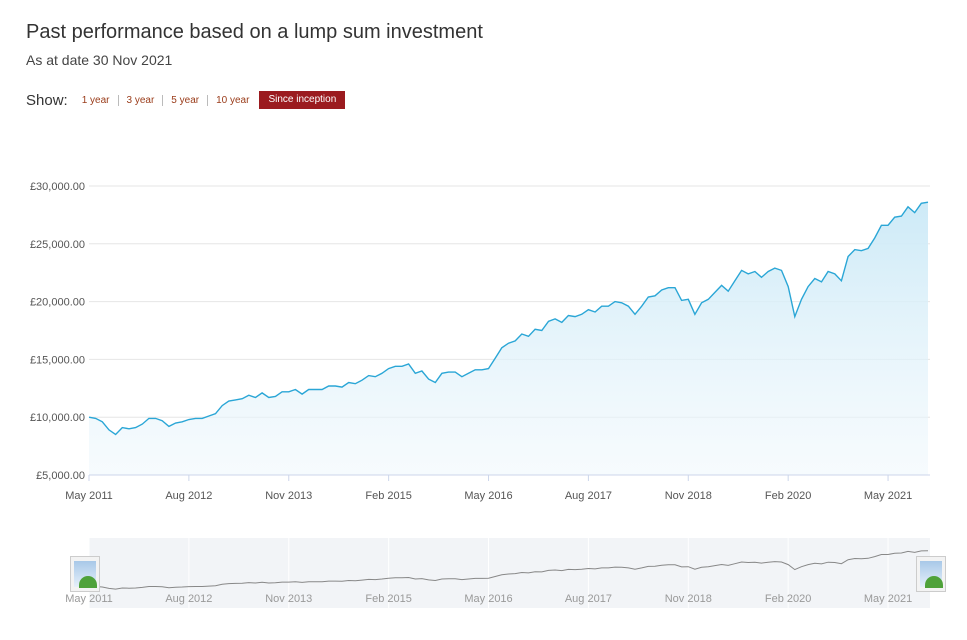 This screenshot has width=967, height=640. What do you see at coordinates (232, 100) in the screenshot?
I see `period-10-year-link: 10 year` at bounding box center [232, 100].